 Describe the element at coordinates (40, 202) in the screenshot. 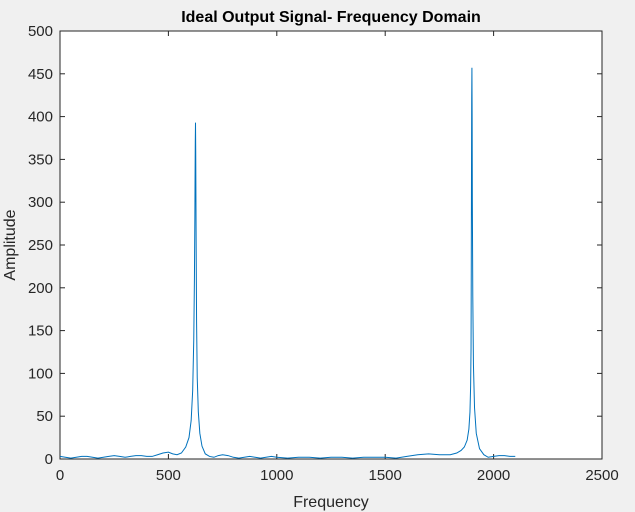

I see `y-tick-label: 300` at that location.